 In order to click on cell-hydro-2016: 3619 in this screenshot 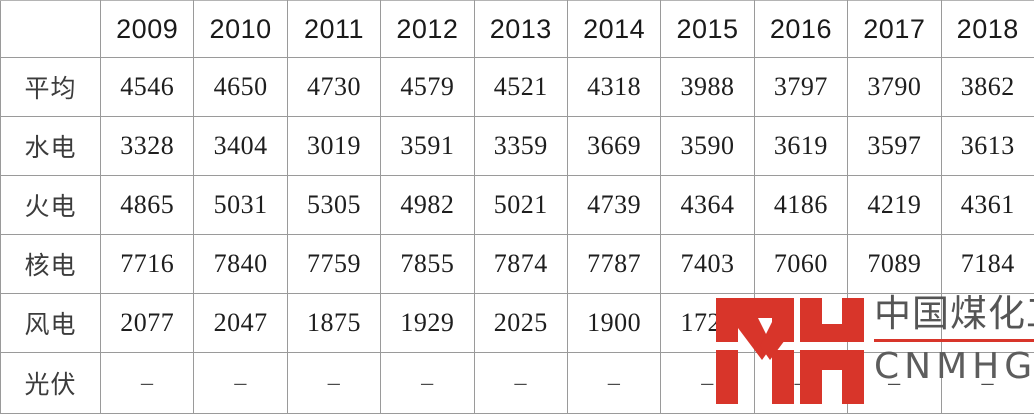, I will do `click(800, 146)`.